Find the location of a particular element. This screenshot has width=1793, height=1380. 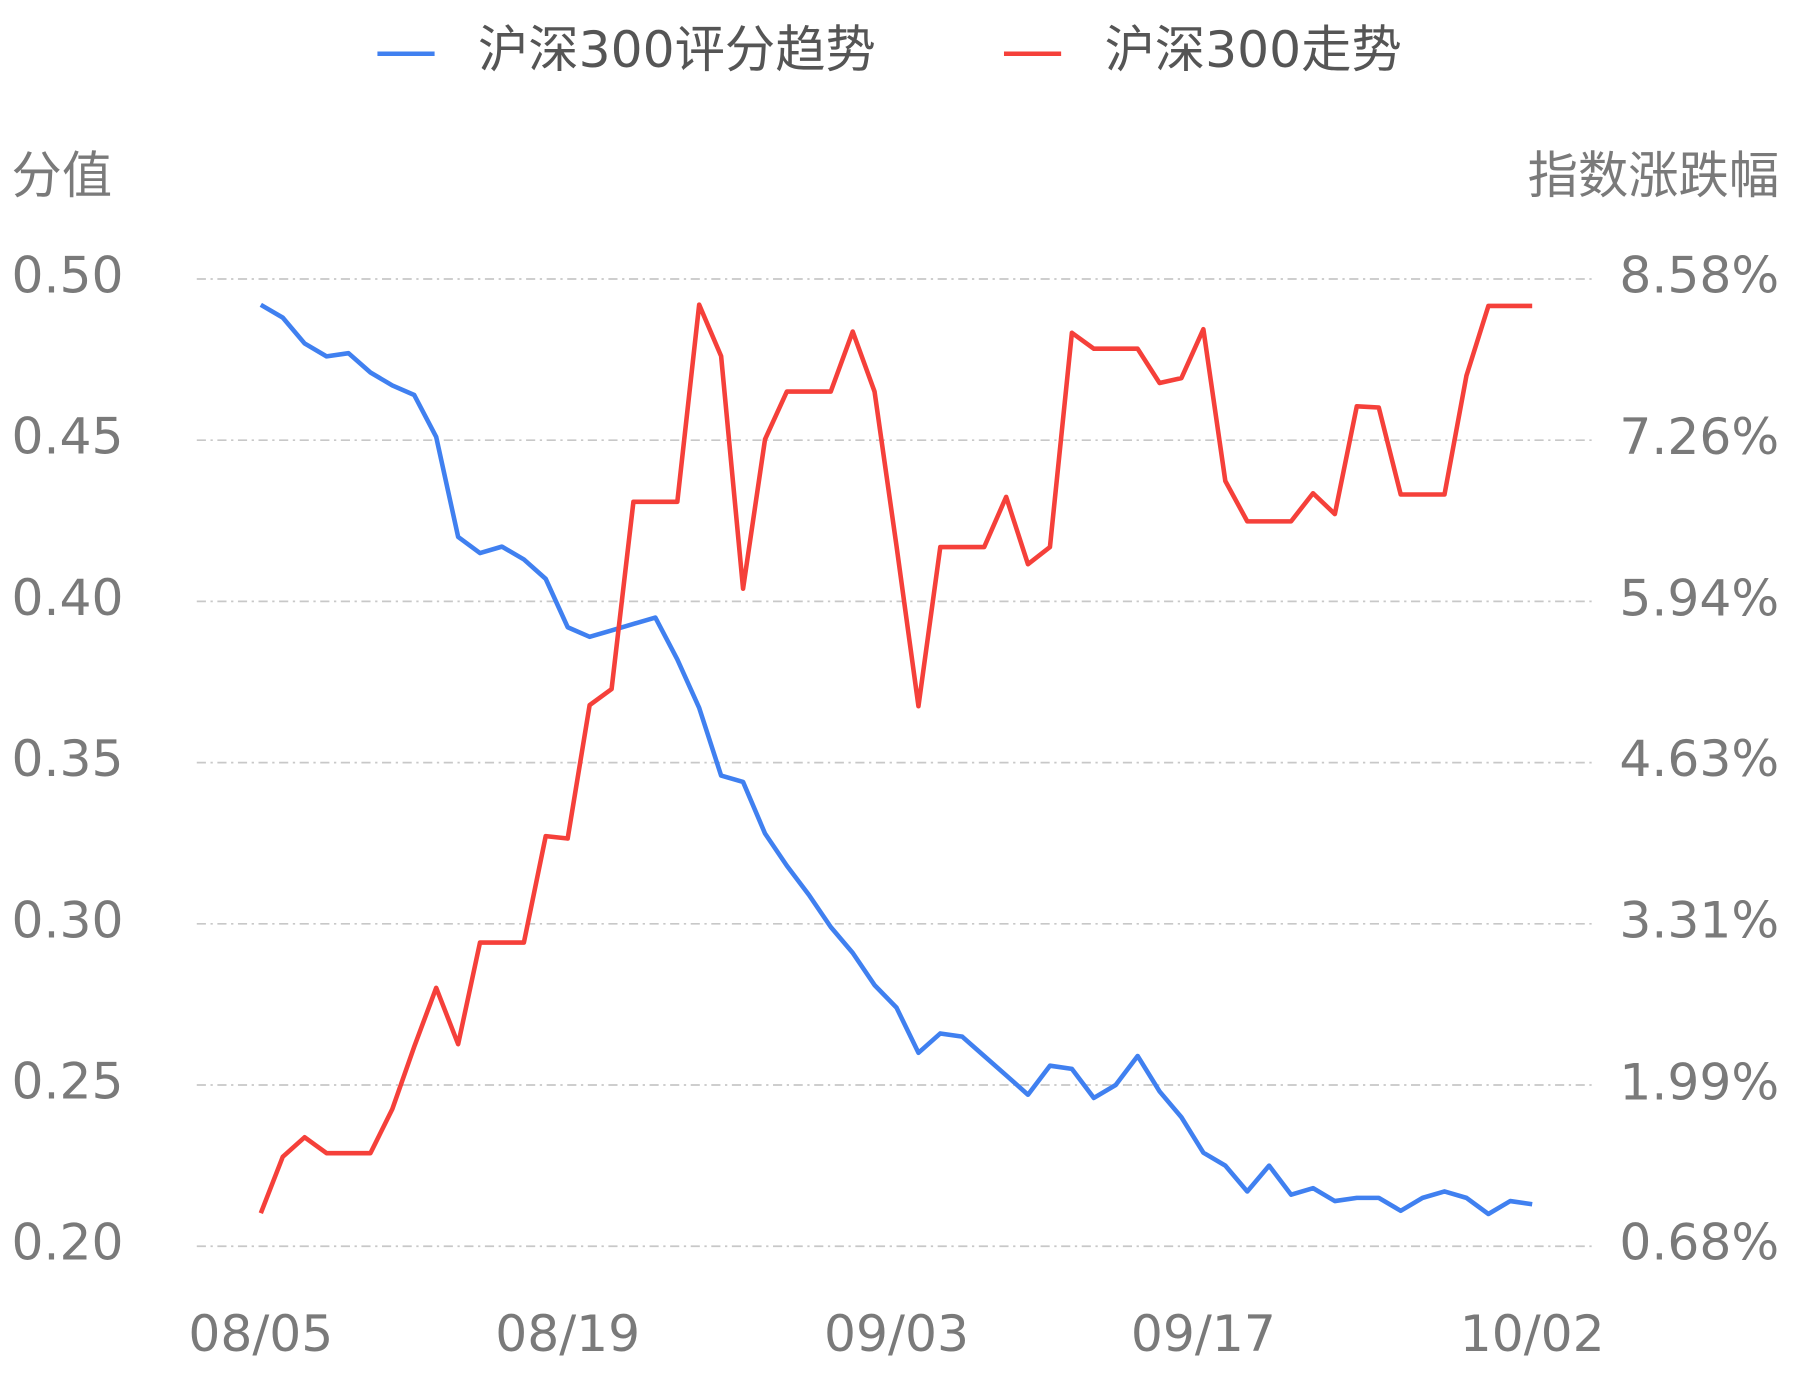

legend-label: 沪深300走势 is located at coordinates (1253, 49).